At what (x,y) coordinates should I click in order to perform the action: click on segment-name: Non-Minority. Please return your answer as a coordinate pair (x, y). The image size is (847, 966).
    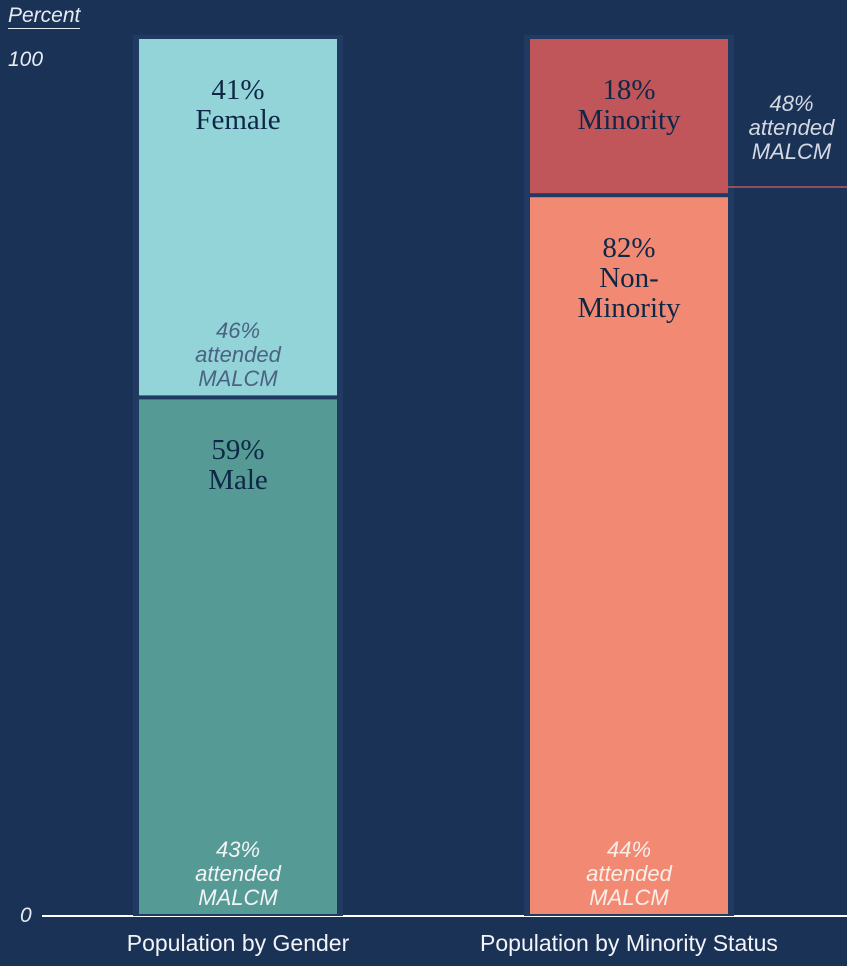
    Looking at the image, I should click on (629, 293).